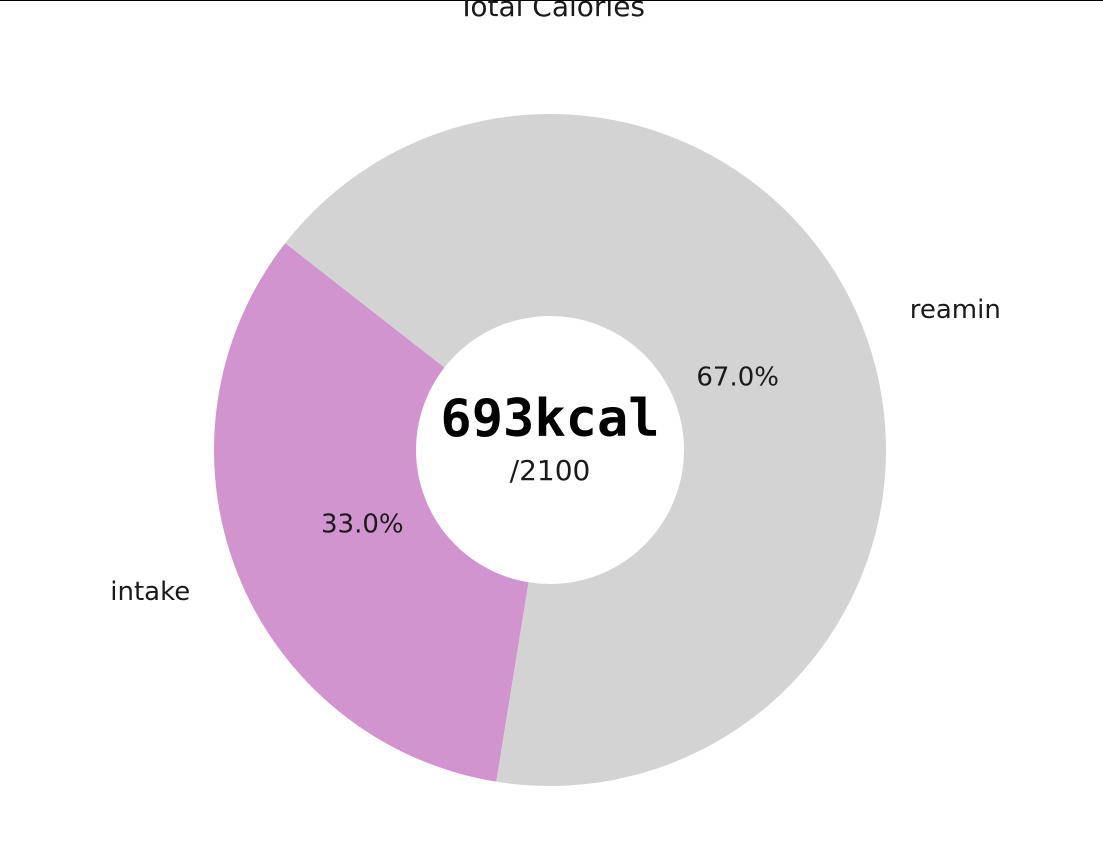  I want to click on slice-label-reamin: reamin, so click(955, 310).